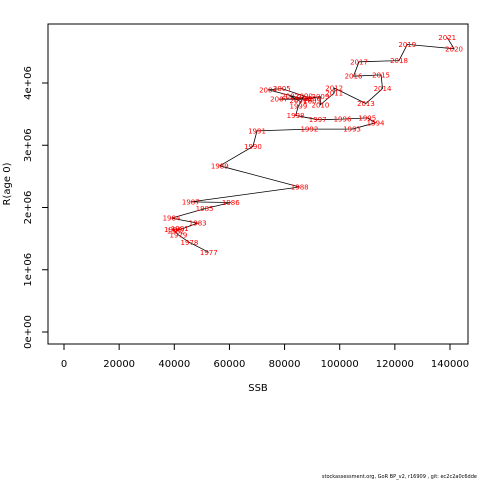  Describe the element at coordinates (407, 45) in the screenshot. I see `year-label-2019: 2019` at that location.